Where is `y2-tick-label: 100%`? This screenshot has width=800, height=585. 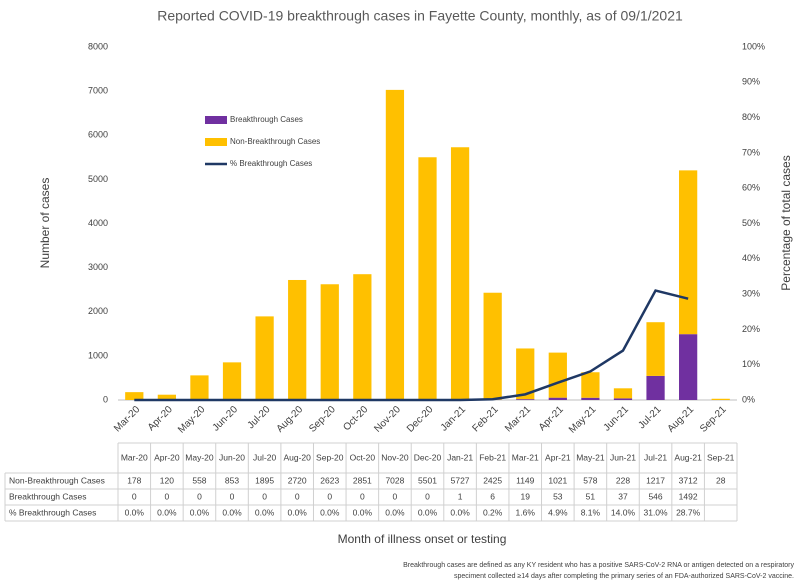 y2-tick-label: 100% is located at coordinates (753, 46).